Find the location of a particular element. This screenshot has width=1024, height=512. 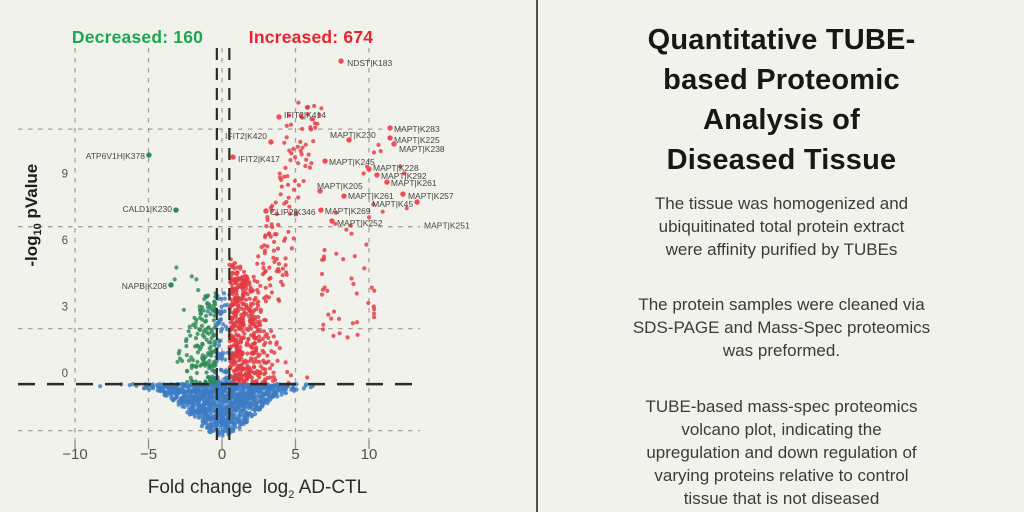

x-tick-label: 0 is located at coordinates (222, 454).